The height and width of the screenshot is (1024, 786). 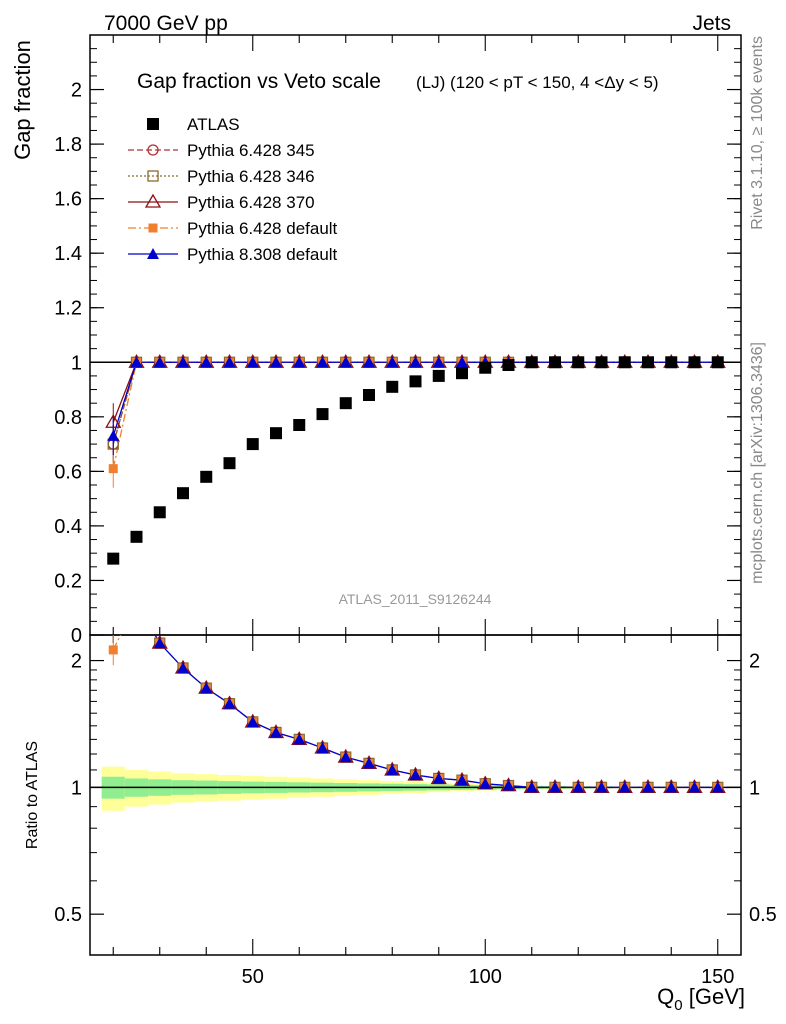 What do you see at coordinates (153, 124) in the screenshot?
I see `legend-marker-atlas` at bounding box center [153, 124].